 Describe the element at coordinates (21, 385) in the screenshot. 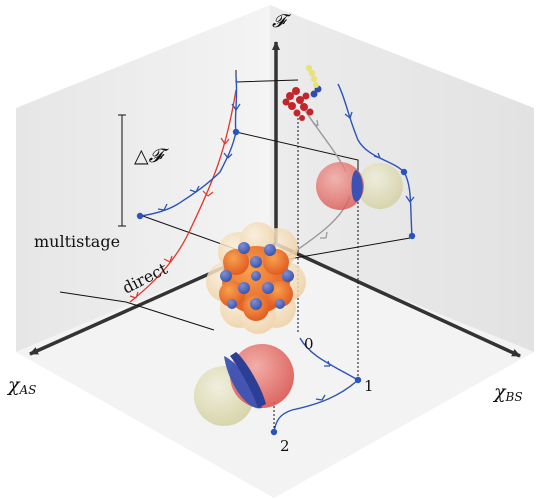

I see `chi-as-label: χAS` at that location.